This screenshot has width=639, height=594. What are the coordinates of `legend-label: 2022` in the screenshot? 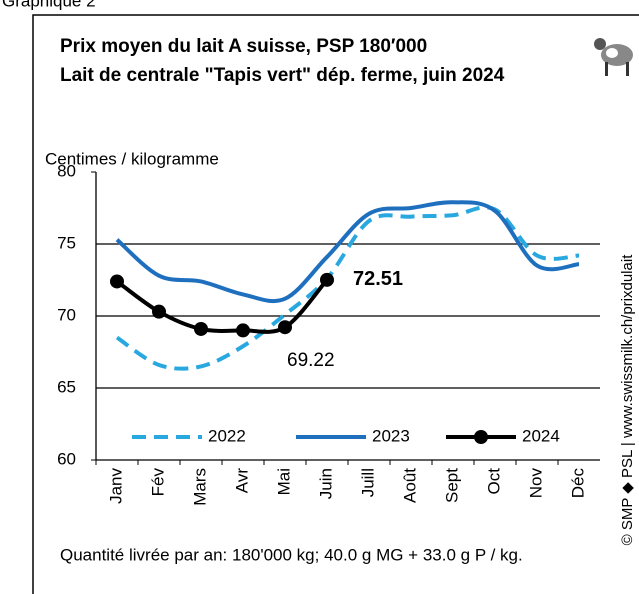 It's located at (227, 435).